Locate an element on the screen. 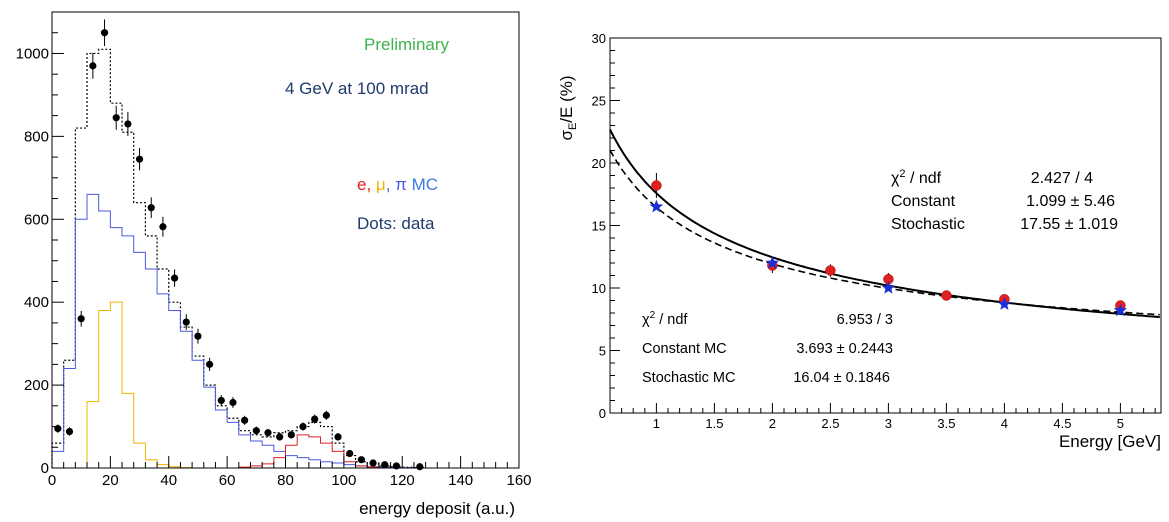 Image resolution: width=1169 pixels, height=522 pixels. stats-mc-constant-label: Constant MC is located at coordinates (684, 349).